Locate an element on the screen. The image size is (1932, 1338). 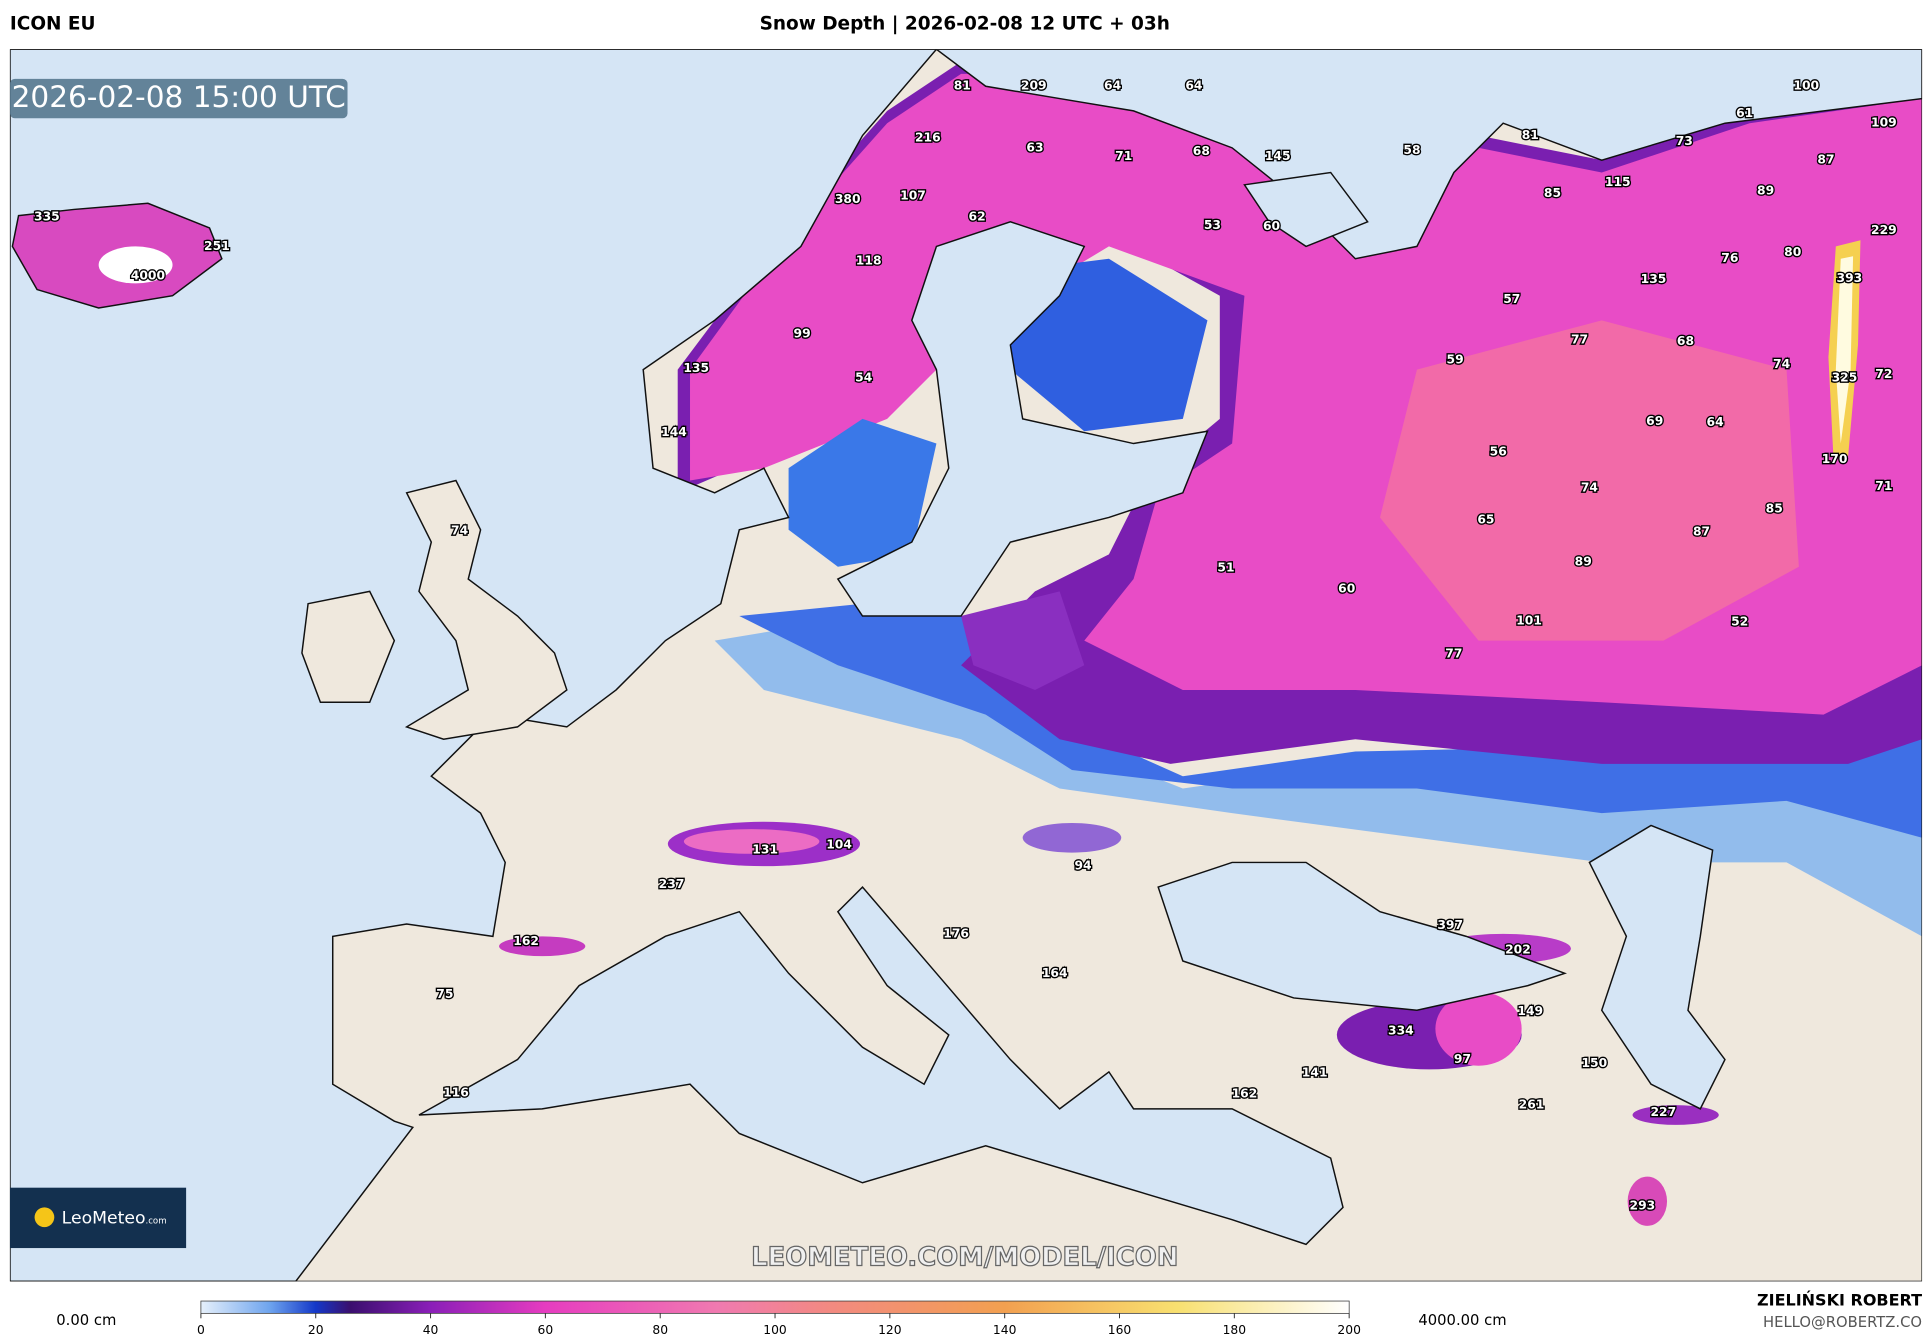
black-sea is located at coordinates (1362, 936).